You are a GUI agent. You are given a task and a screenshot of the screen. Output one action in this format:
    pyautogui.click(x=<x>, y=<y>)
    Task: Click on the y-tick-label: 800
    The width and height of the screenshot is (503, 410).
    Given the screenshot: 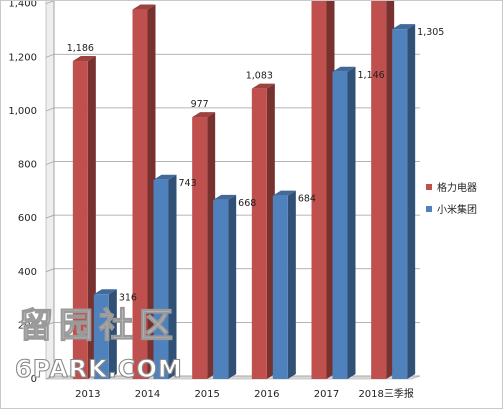 What is the action you would take?
    pyautogui.click(x=27, y=165)
    